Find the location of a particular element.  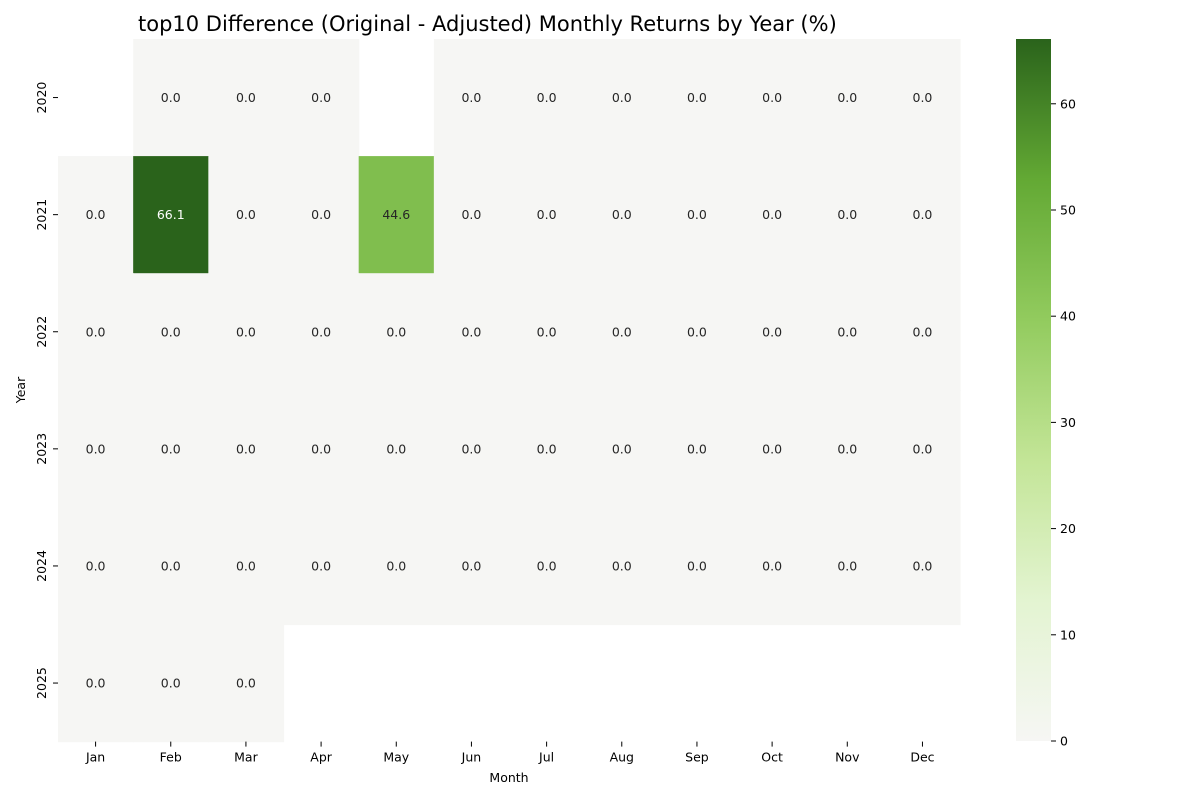

y-tick-label: 2021 is located at coordinates (41, 215).